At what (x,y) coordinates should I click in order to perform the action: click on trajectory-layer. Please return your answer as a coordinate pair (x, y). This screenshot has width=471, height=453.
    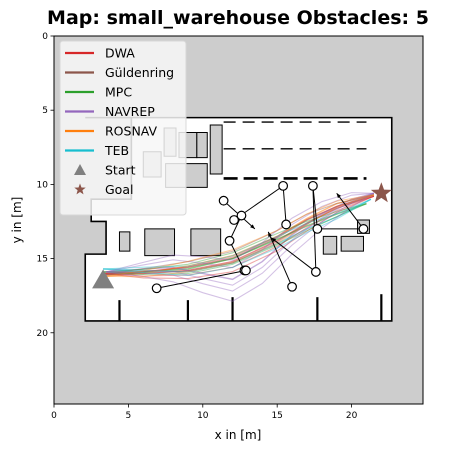
    Looking at the image, I should click on (239, 247).